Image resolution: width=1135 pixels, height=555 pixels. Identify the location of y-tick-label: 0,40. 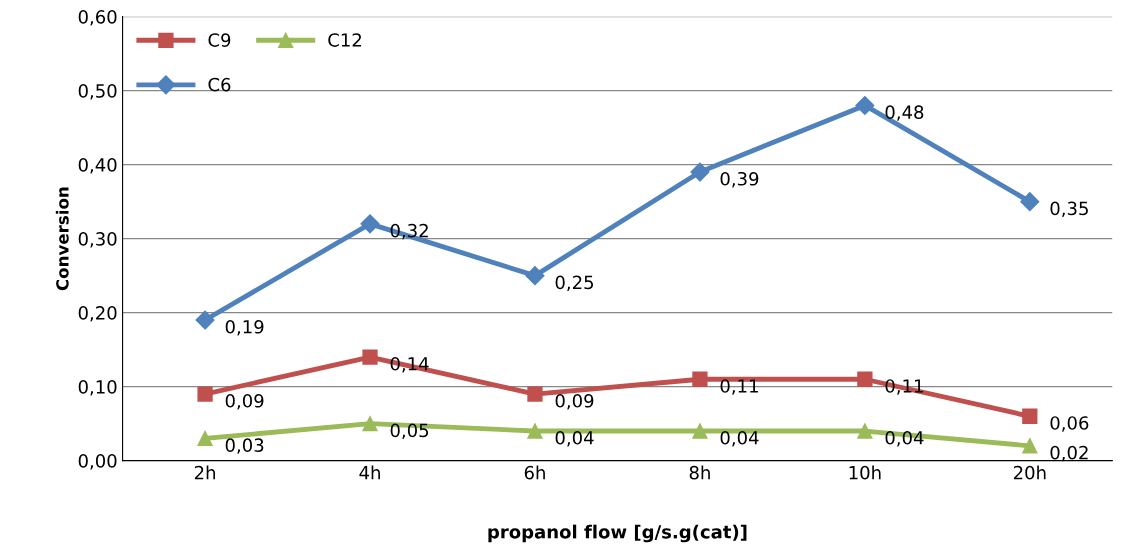
(97, 166).